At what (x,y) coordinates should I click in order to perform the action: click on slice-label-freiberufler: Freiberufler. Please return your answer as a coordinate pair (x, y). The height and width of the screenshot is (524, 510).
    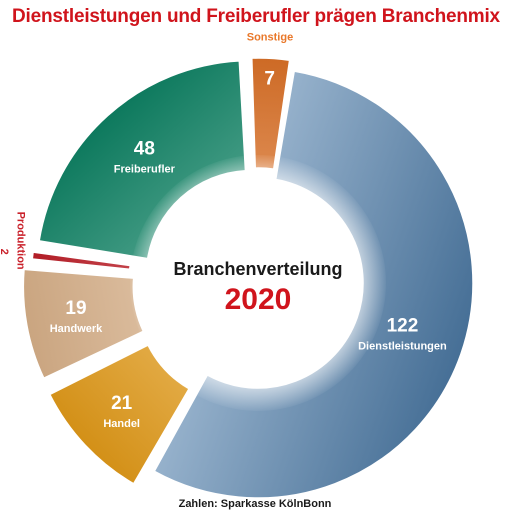
    Looking at the image, I should click on (145, 170).